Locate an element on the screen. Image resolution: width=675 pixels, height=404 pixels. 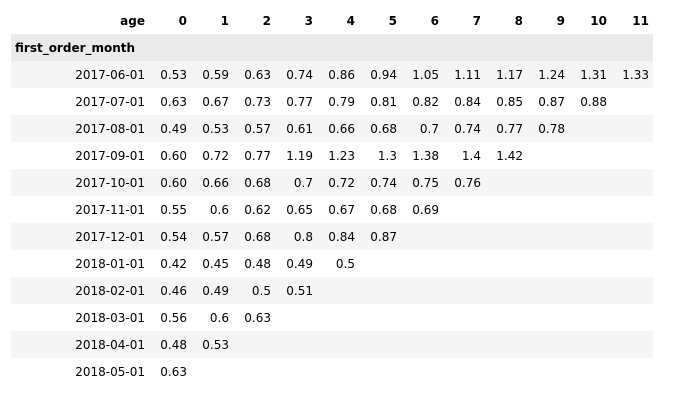
column-header: 2 is located at coordinates (254, 20).